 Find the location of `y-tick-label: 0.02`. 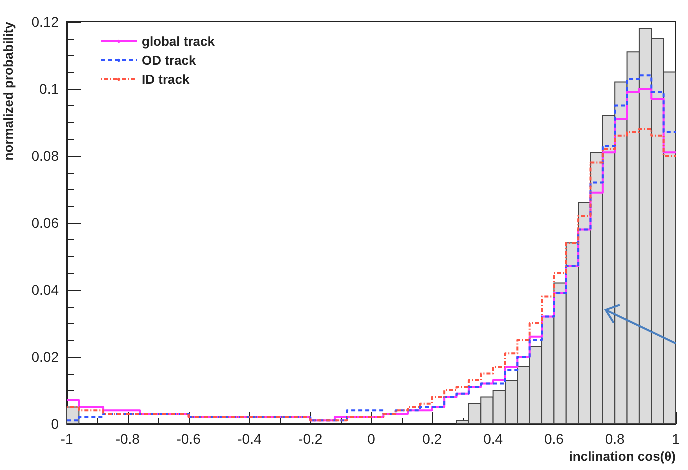

y-tick-label: 0.02 is located at coordinates (46, 357).